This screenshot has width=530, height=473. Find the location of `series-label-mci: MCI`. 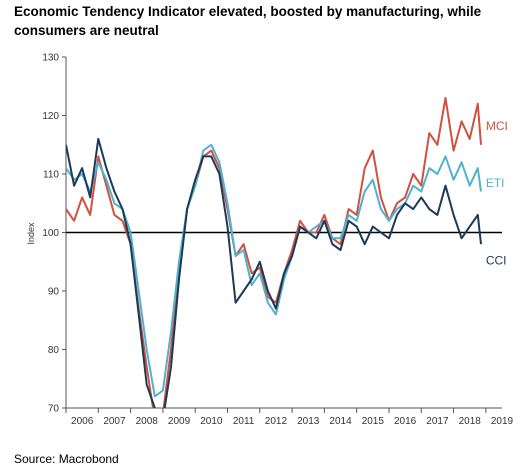

series-label-mci: MCI is located at coordinates (497, 126).